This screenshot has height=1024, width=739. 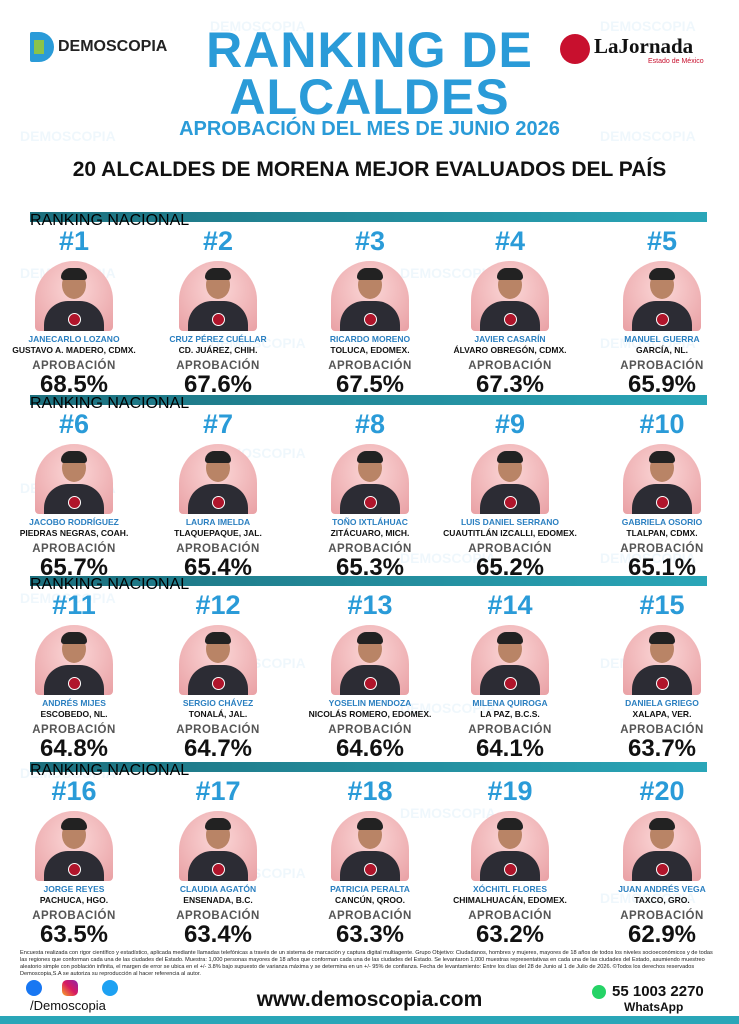 I want to click on mayor-place: TLALPAN, CDMX., so click(x=662, y=533).